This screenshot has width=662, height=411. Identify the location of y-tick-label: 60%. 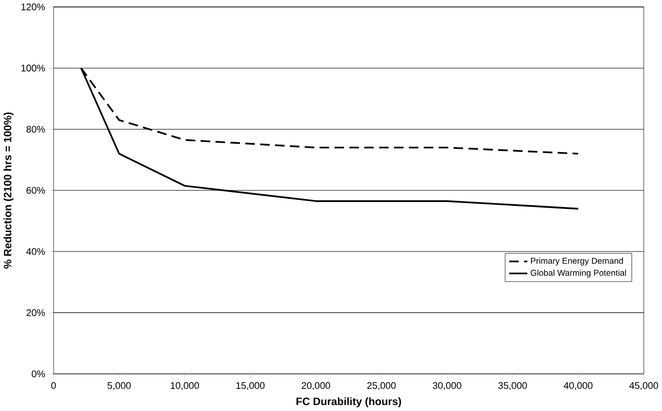
(35, 190).